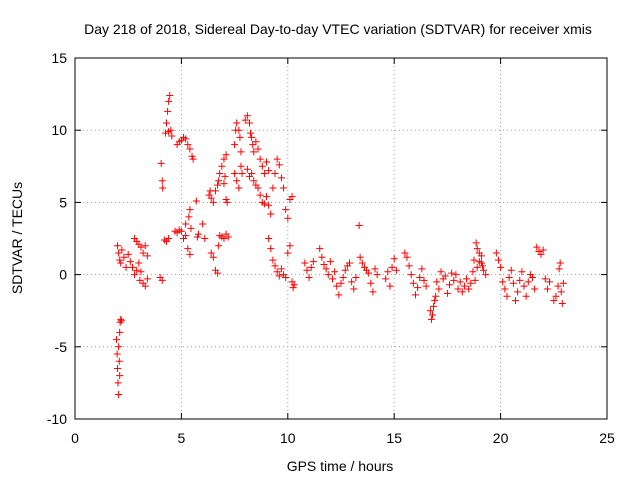  What do you see at coordinates (57, 419) in the screenshot?
I see `y-tick-label: -10` at bounding box center [57, 419].